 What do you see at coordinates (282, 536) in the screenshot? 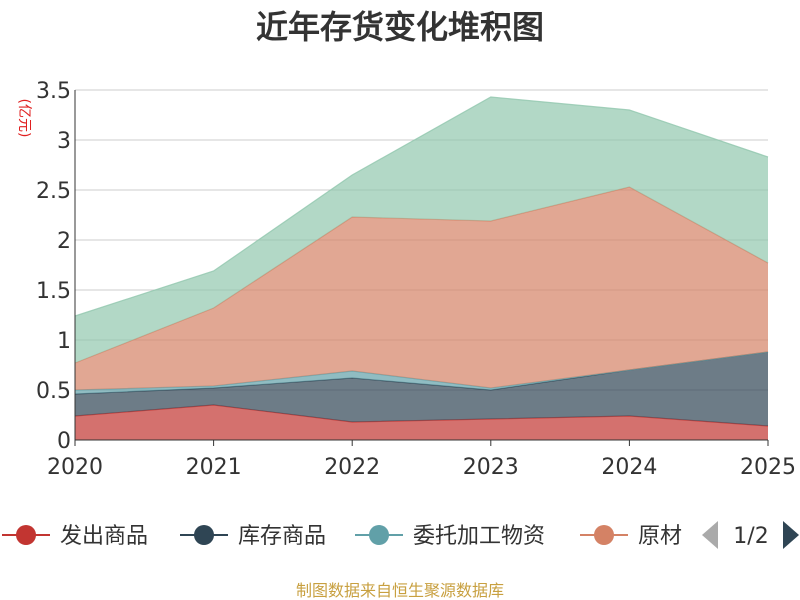
I see `legend-label: 库存商品` at bounding box center [282, 536].